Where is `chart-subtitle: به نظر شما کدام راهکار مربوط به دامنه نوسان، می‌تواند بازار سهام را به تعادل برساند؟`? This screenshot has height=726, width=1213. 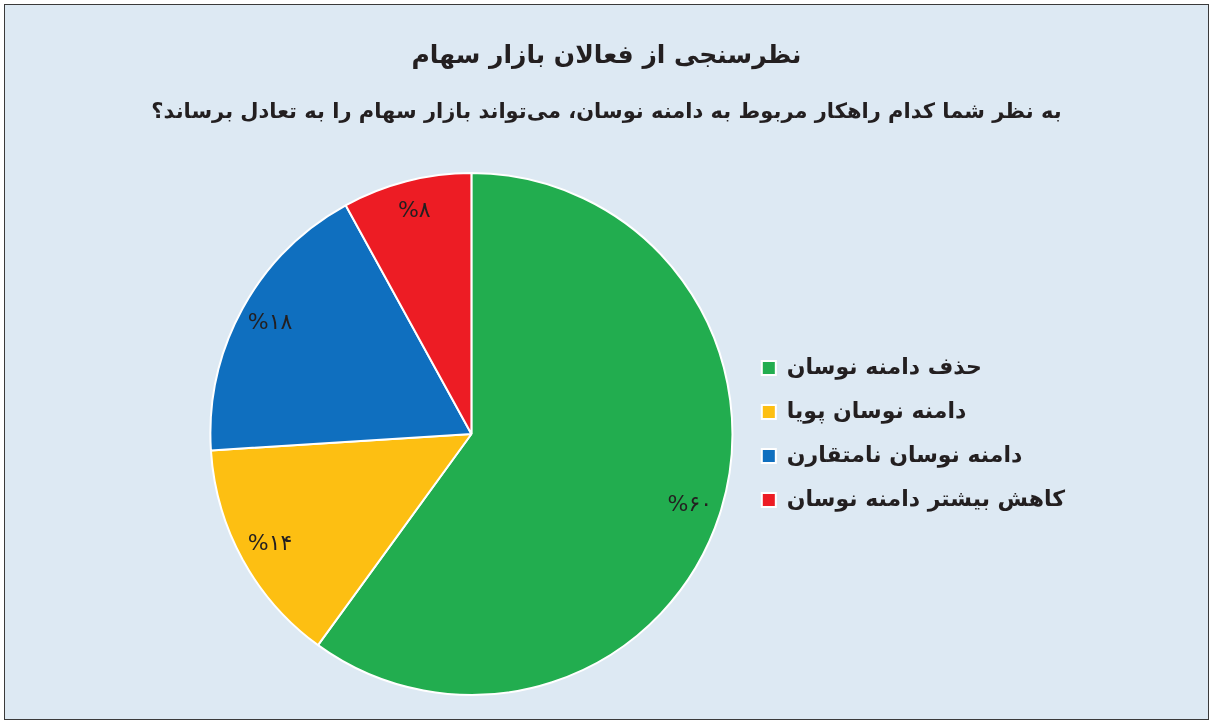 chart-subtitle: به نظر شما کدام راهکار مربوط به دامنه نوسان، می‌تواند بازار سهام را به تعادل برساند؟ is located at coordinates (606, 111).